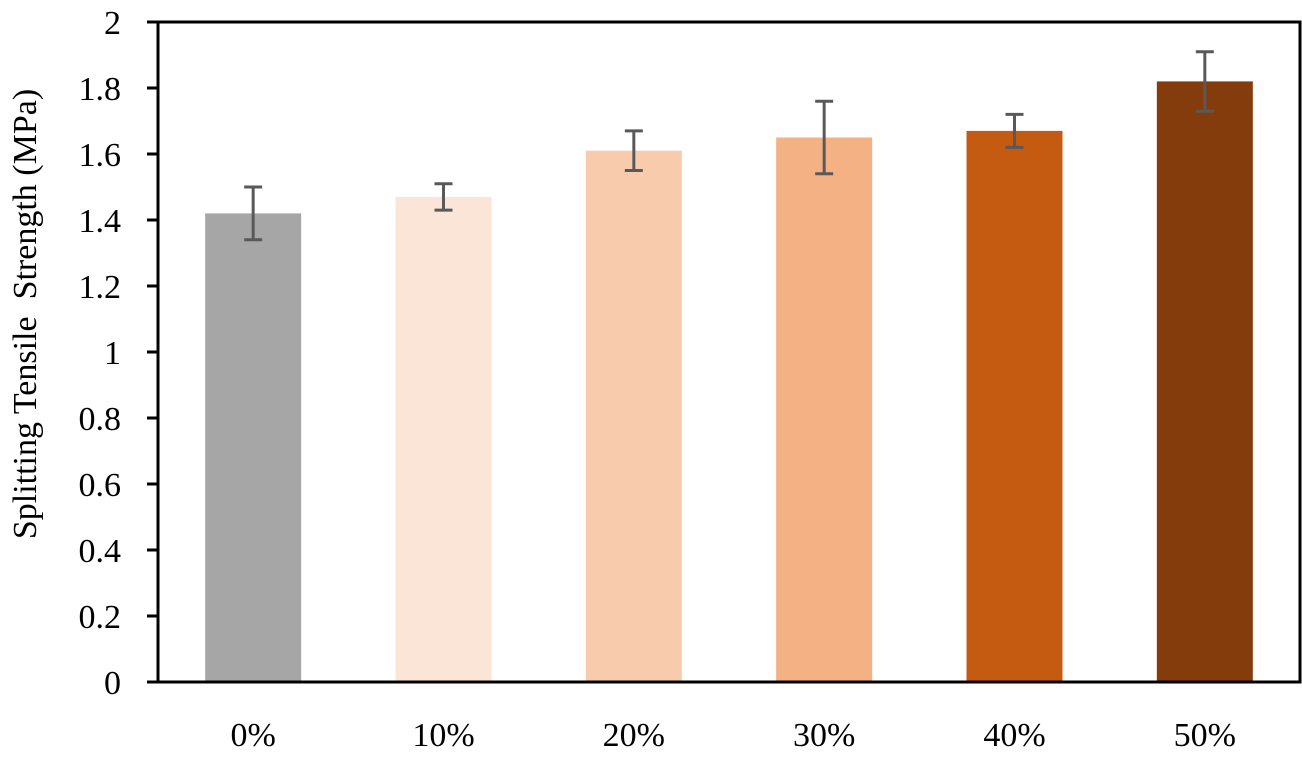  Describe the element at coordinates (1205, 735) in the screenshot. I see `x-tick-label: 50%` at that location.